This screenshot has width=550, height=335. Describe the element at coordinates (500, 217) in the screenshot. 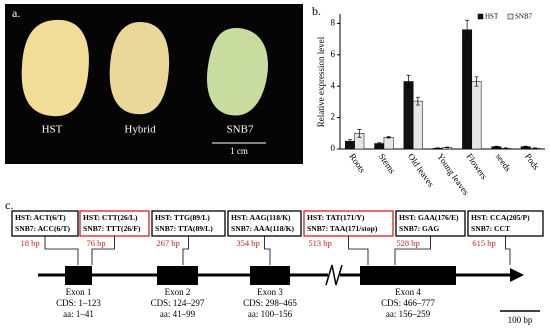

I see `hst-codon: HST: CCA(205/P)` at that location.